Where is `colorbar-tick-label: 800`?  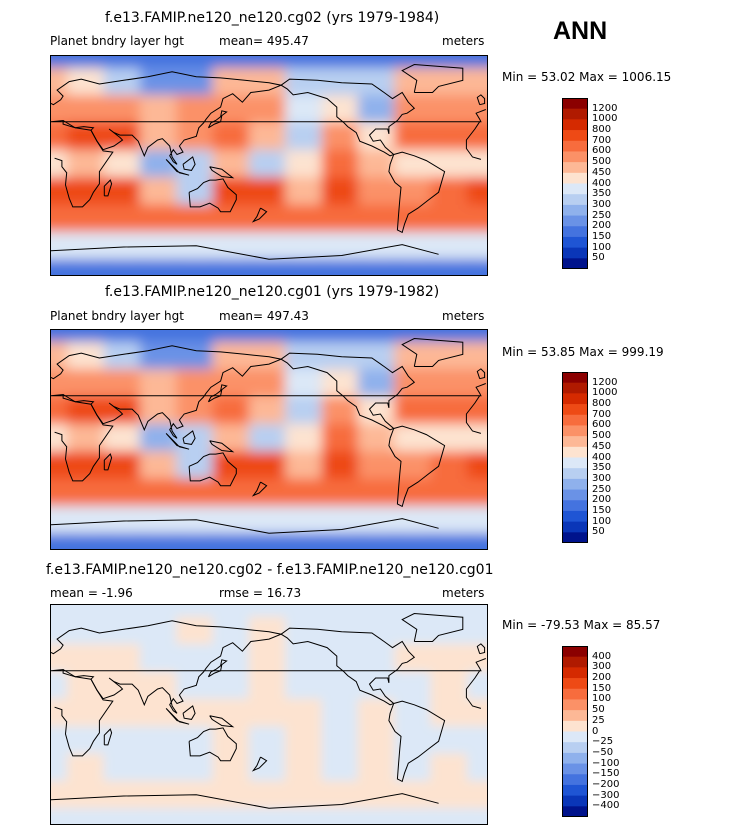
colorbar-tick-label: 800 is located at coordinates (602, 404).